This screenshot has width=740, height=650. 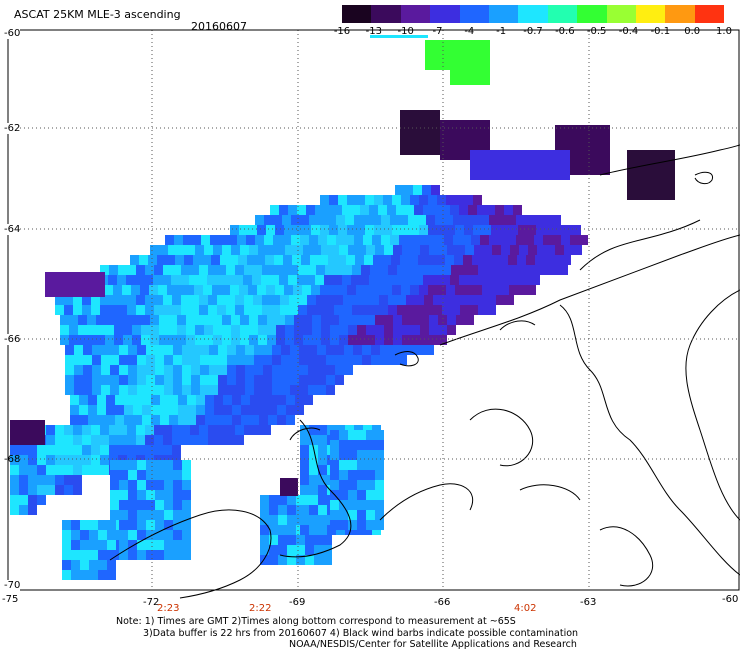 What do you see at coordinates (10, 599) in the screenshot?
I see `lon-label: -75` at bounding box center [10, 599].